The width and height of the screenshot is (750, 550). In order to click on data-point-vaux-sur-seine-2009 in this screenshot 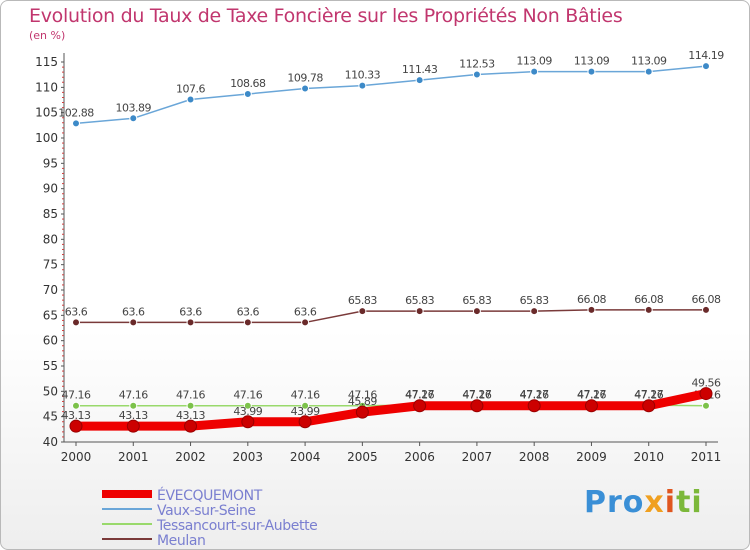, I will do `click(591, 71)`.